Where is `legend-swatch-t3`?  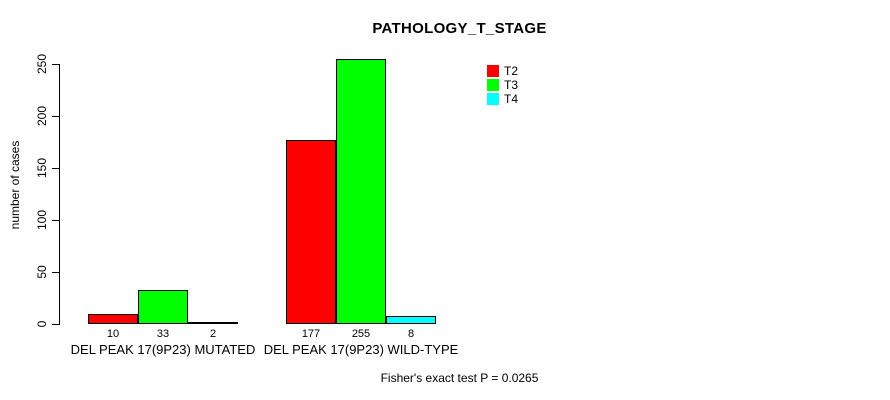
legend-swatch-t3 is located at coordinates (493, 85).